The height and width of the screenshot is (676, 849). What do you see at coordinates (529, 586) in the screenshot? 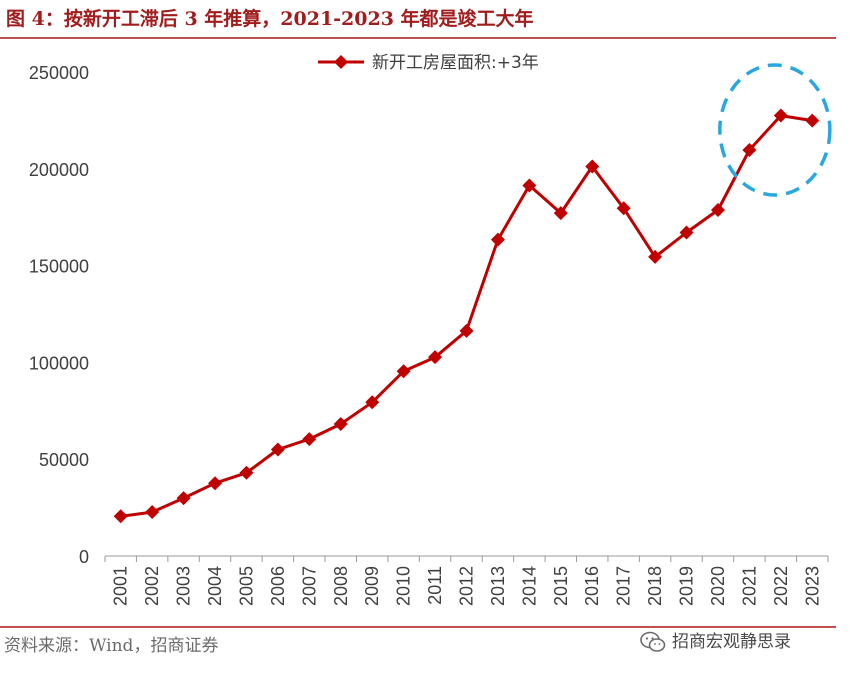
I see `x-tick-label: 2014` at bounding box center [529, 586].